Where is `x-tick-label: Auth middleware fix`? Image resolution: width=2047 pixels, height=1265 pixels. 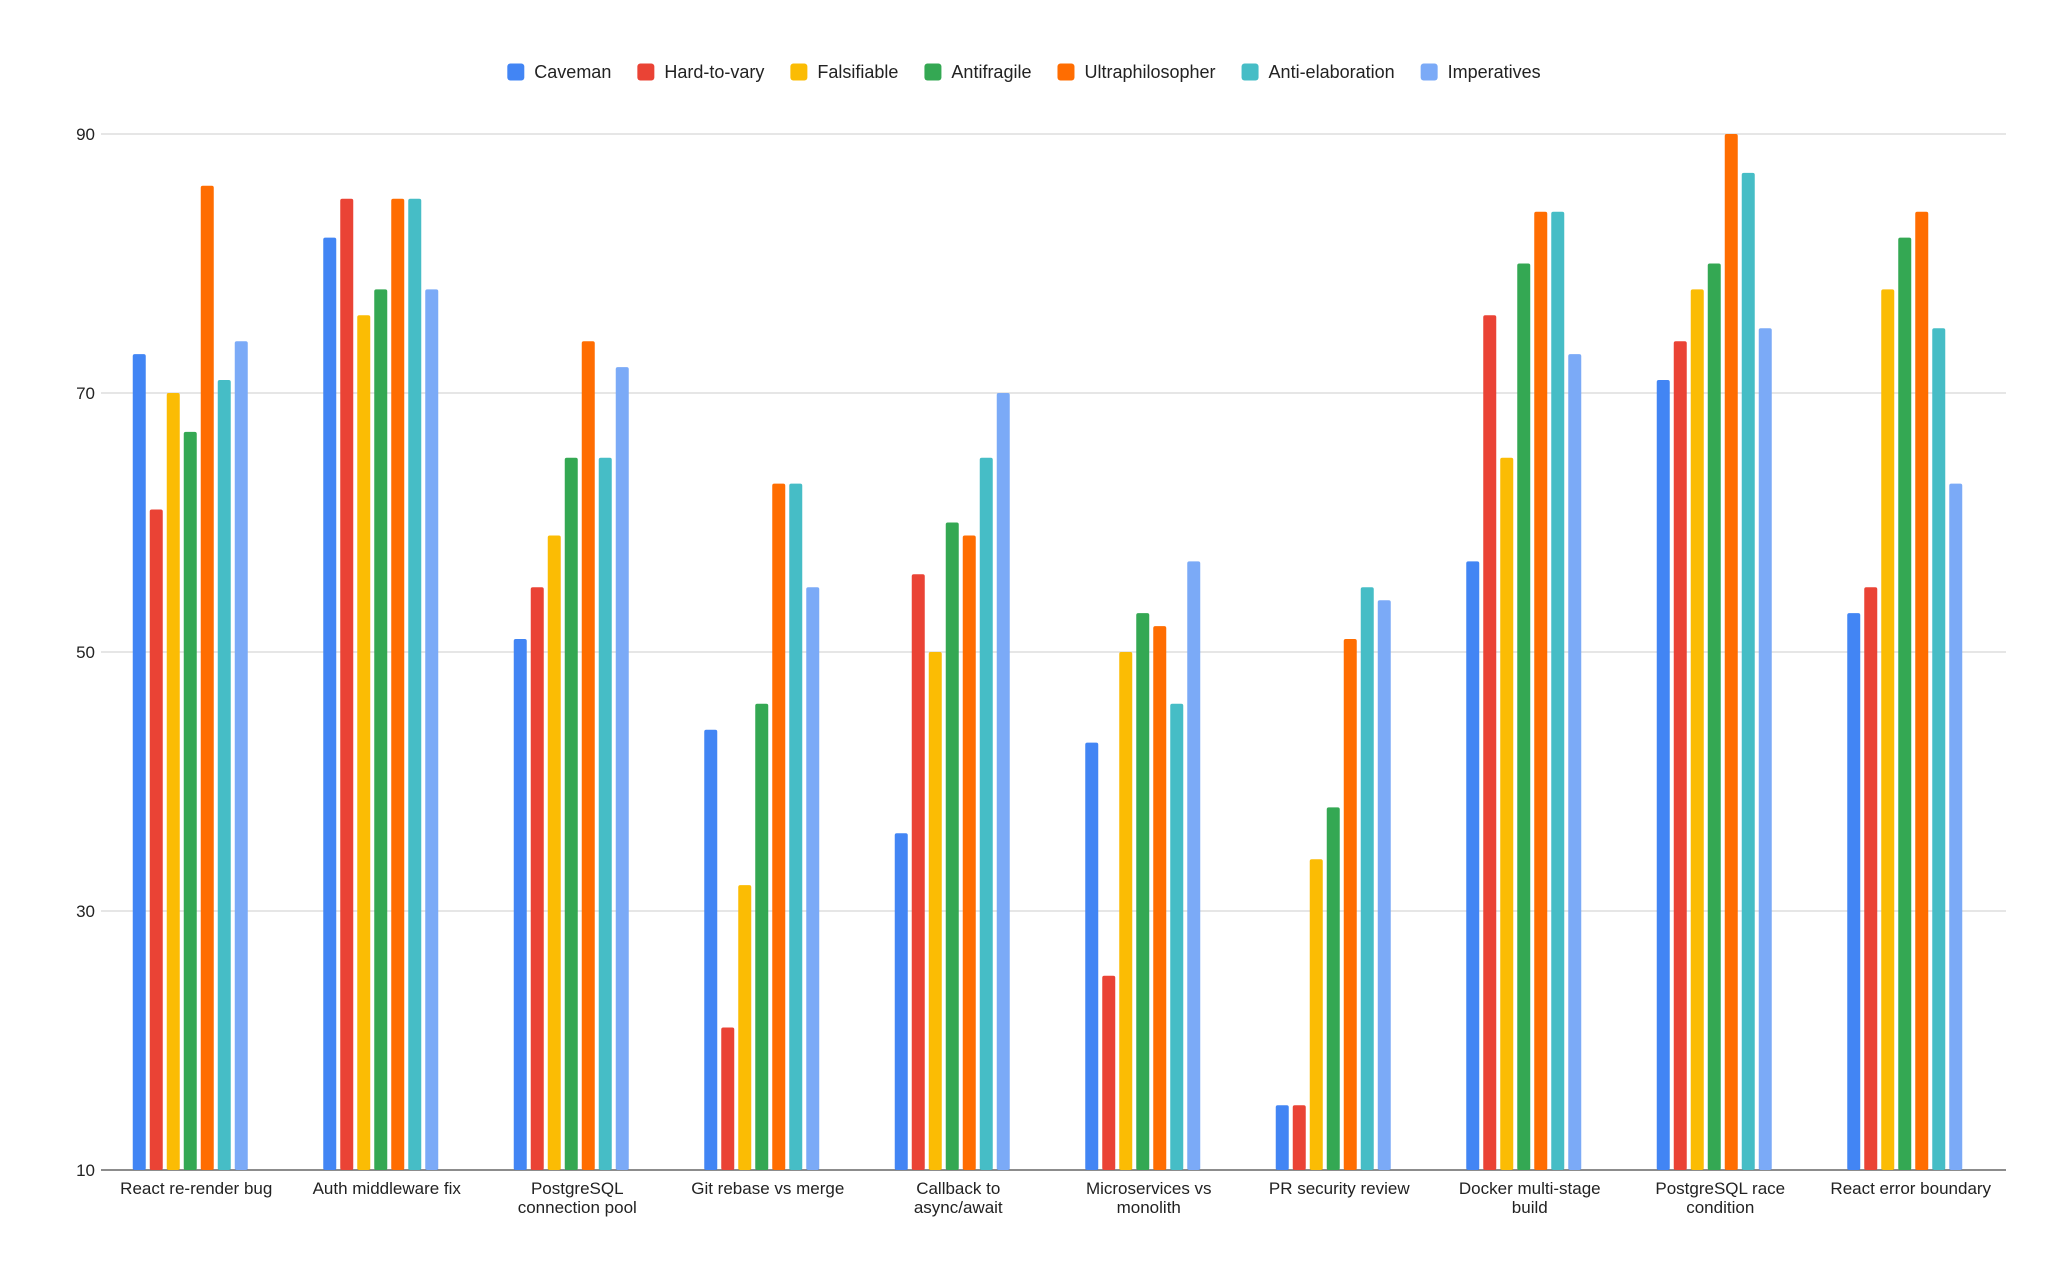
x-tick-label: Auth middleware fix is located at coordinates (387, 1188).